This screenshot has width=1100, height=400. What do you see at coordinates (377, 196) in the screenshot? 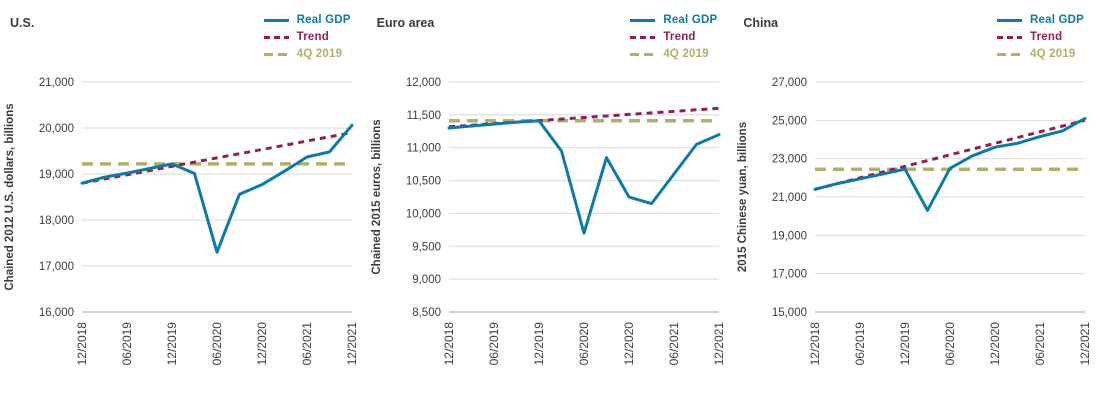
I see `y-axis-label: Chained 2015 euros, billions` at bounding box center [377, 196].